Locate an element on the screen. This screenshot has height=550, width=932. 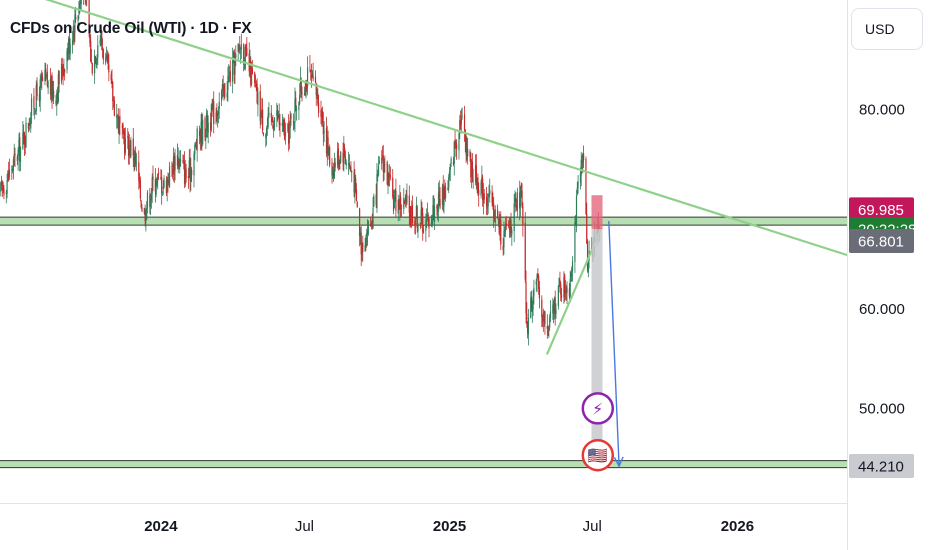
price-label: 66.801 is located at coordinates (881, 241).